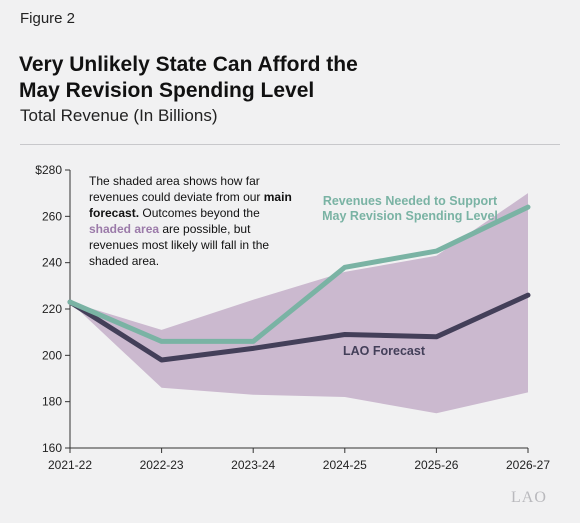  I want to click on figure-label: Figure 2, so click(48, 18).